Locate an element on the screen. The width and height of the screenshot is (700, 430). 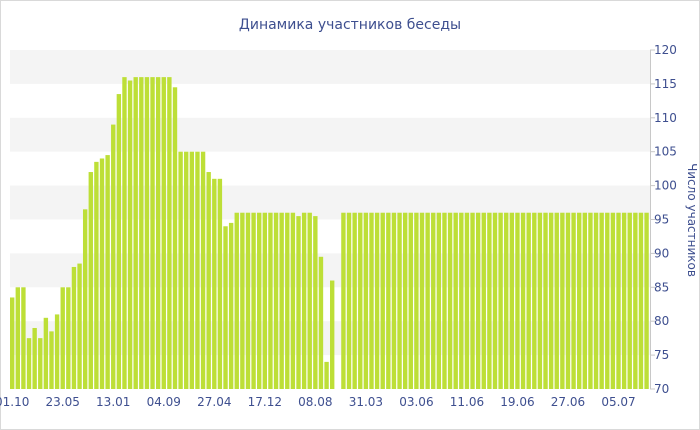
y-tick-label: 80 is located at coordinates (661, 321).